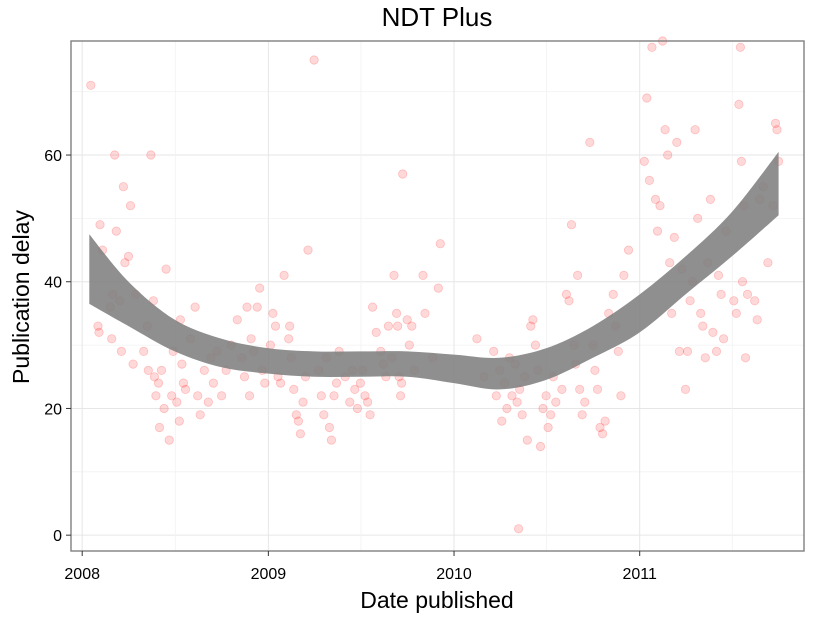  What do you see at coordinates (437, 17) in the screenshot?
I see `chart-title: NDT Plus` at bounding box center [437, 17].